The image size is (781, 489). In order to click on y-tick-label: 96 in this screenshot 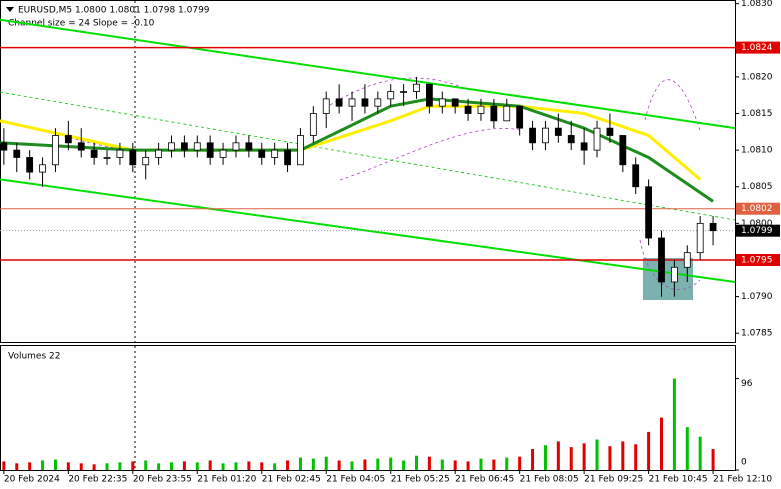, I will do `click(747, 384)`.